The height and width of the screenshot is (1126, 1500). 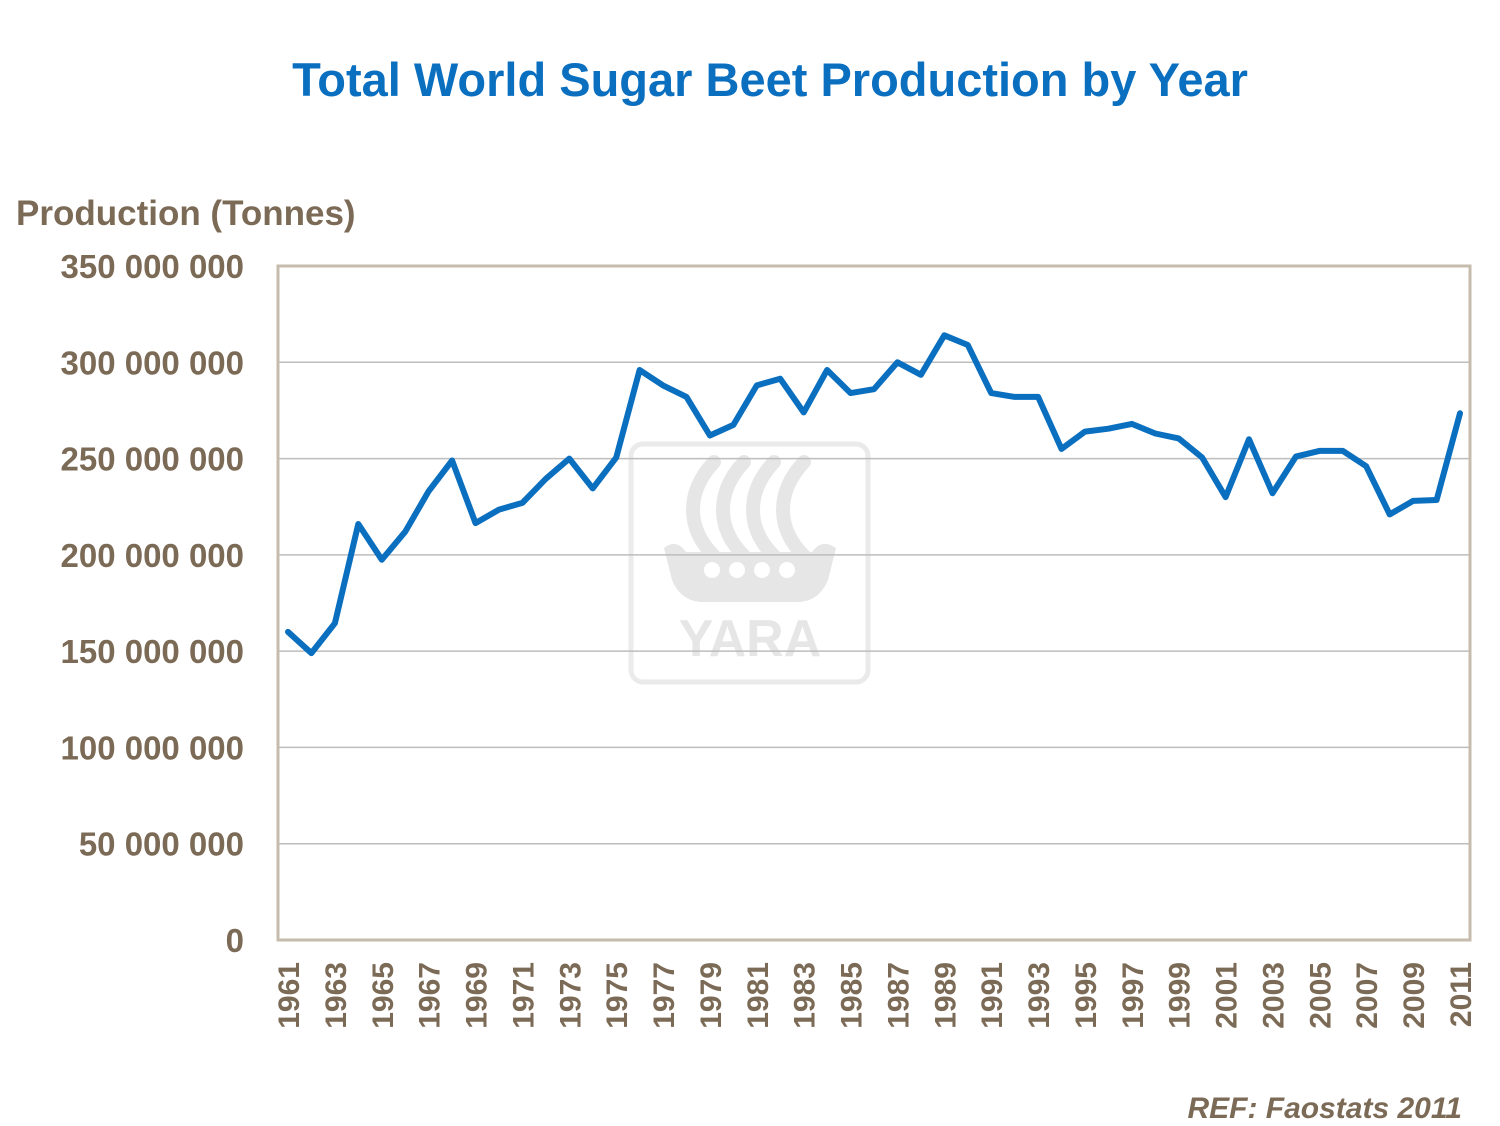 I want to click on x-tick-label: 1965, so click(x=383, y=995).